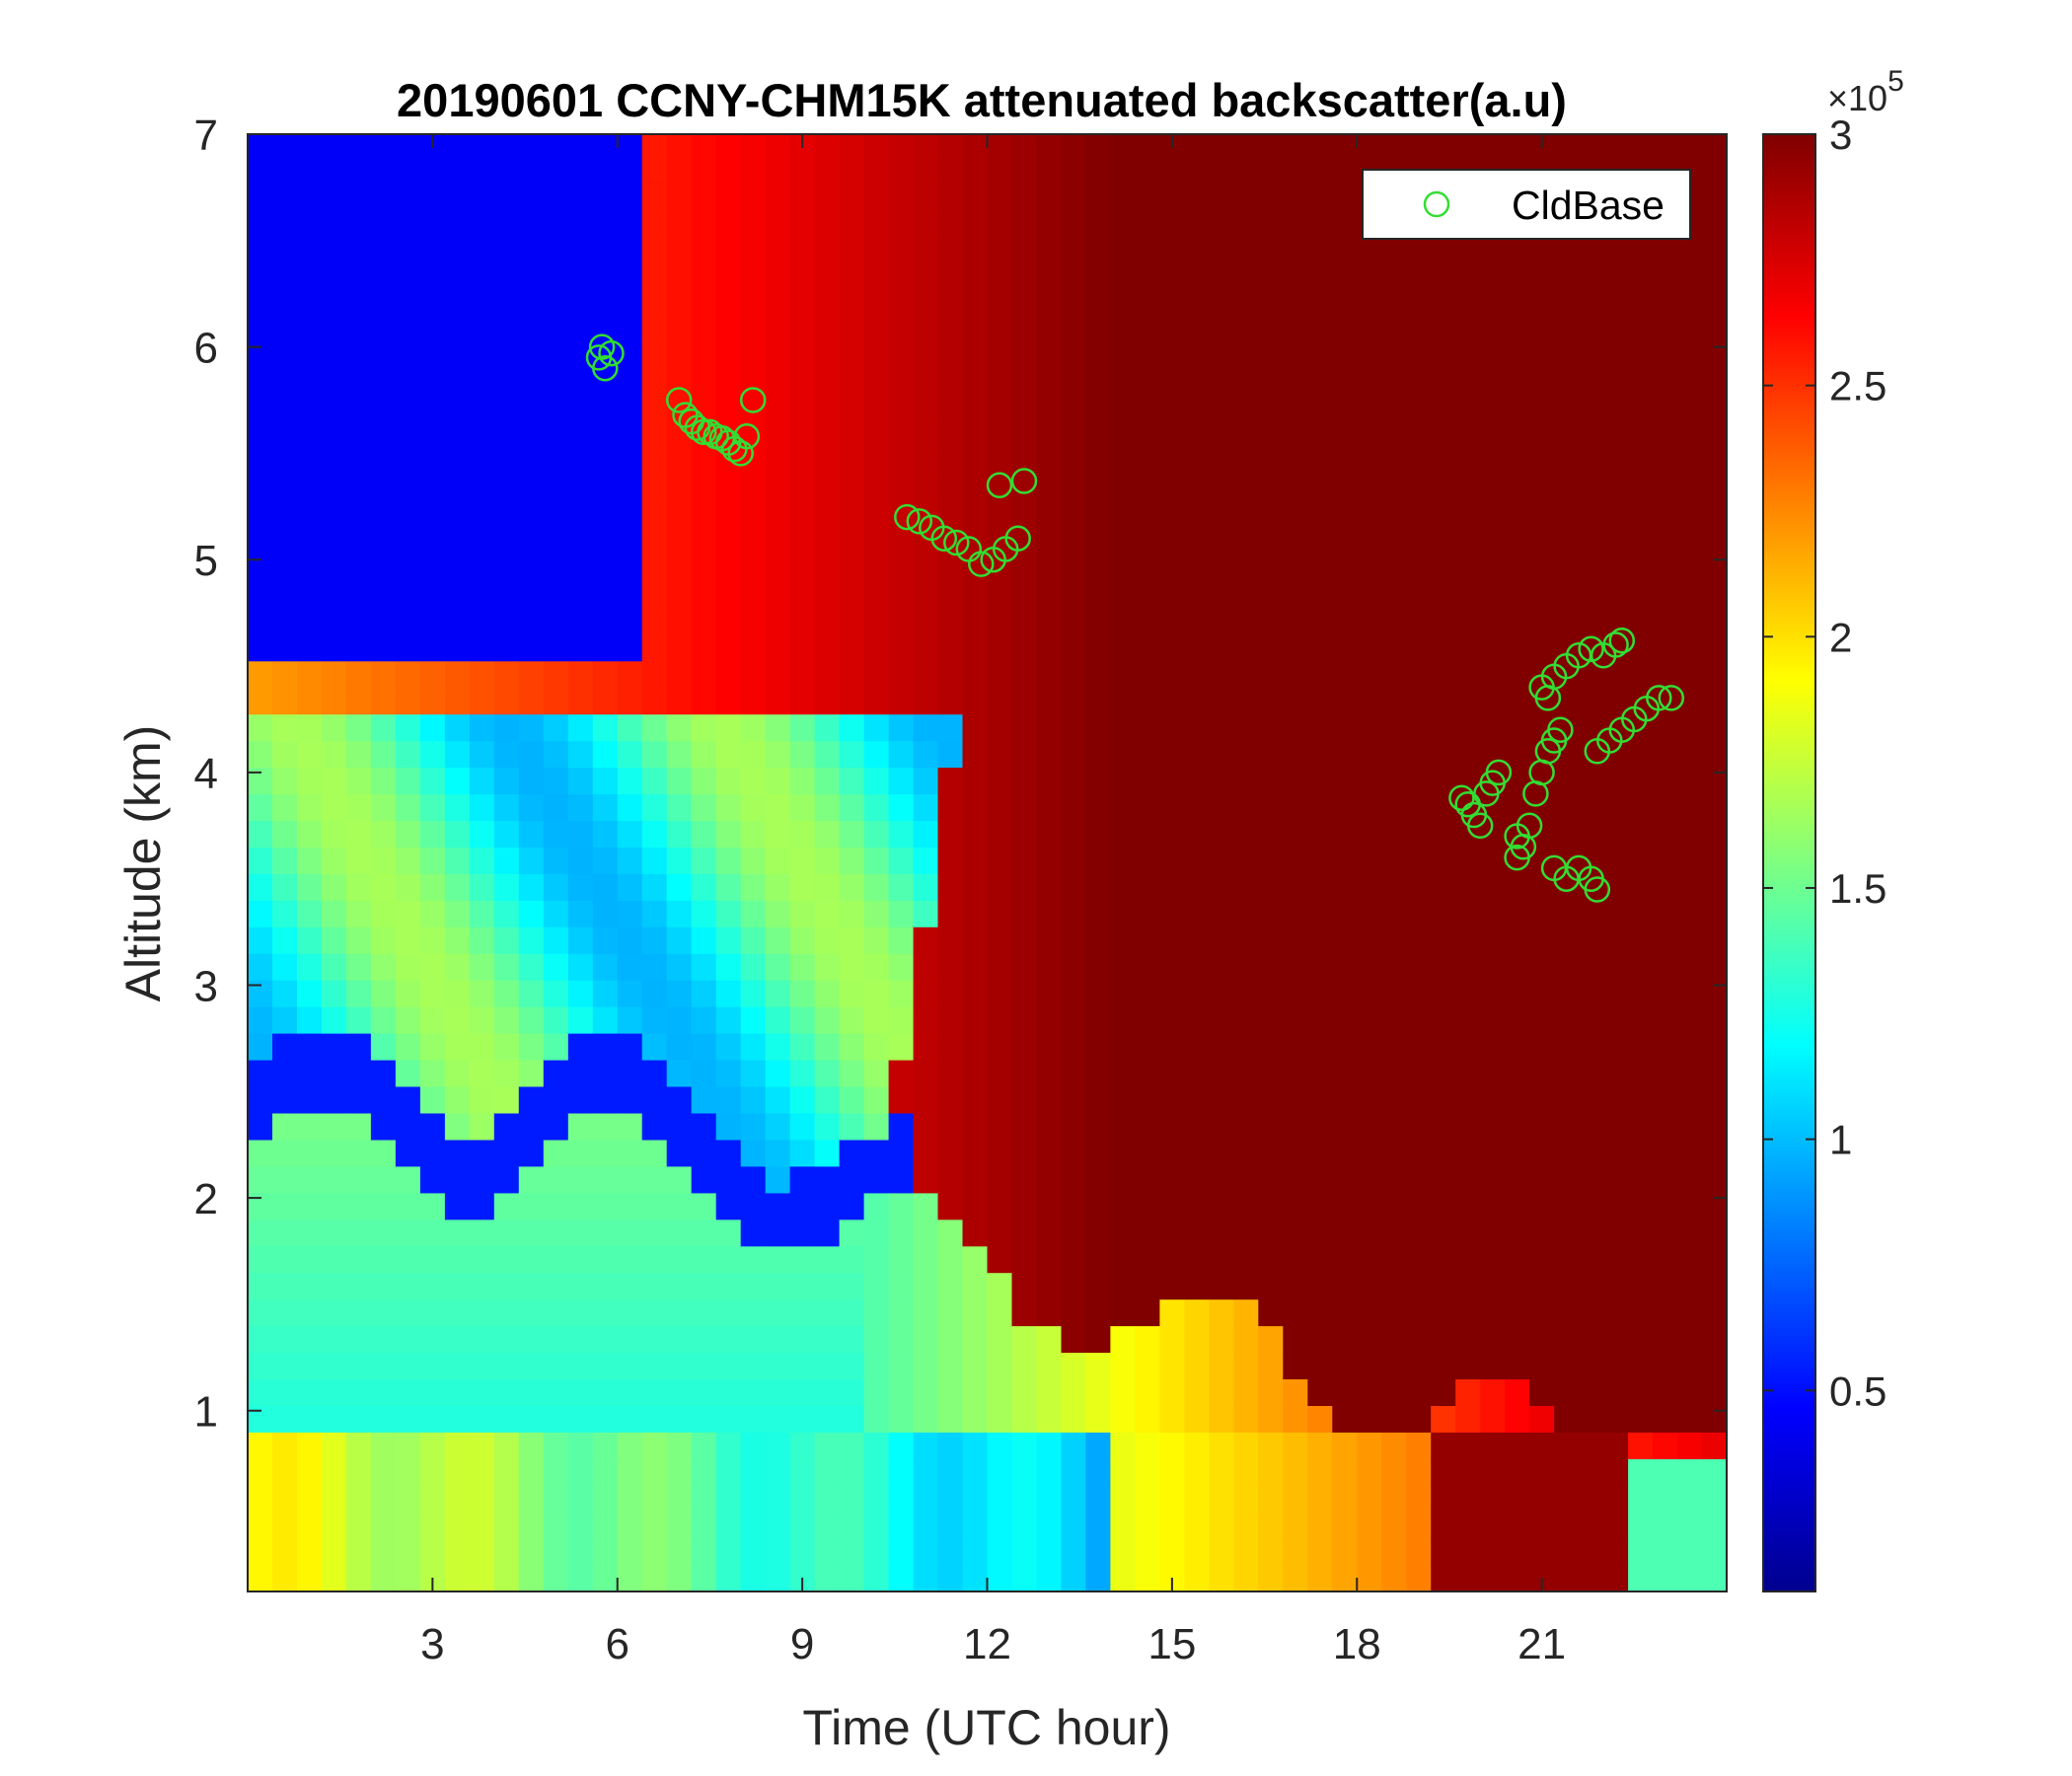 This screenshot has width=2072, height=1776. Describe the element at coordinates (1437, 204) in the screenshot. I see `legend-marker-icon` at that location.